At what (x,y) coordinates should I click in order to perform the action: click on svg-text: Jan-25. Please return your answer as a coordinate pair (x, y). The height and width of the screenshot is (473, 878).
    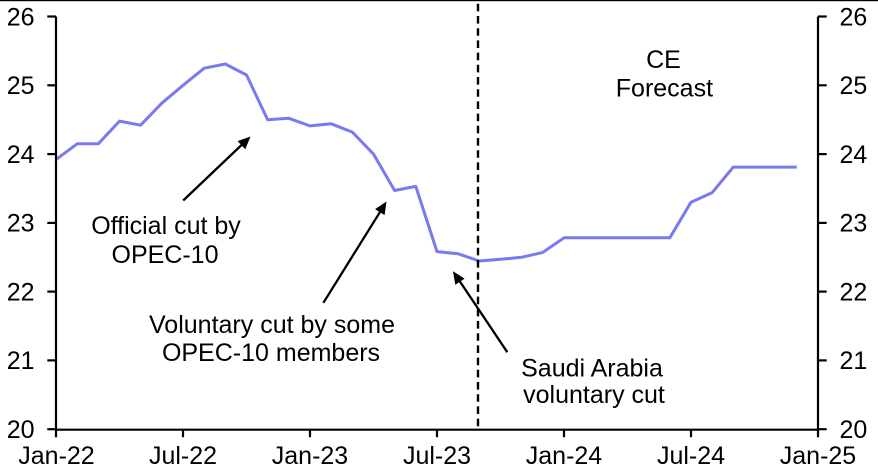
    Looking at the image, I should click on (818, 456).